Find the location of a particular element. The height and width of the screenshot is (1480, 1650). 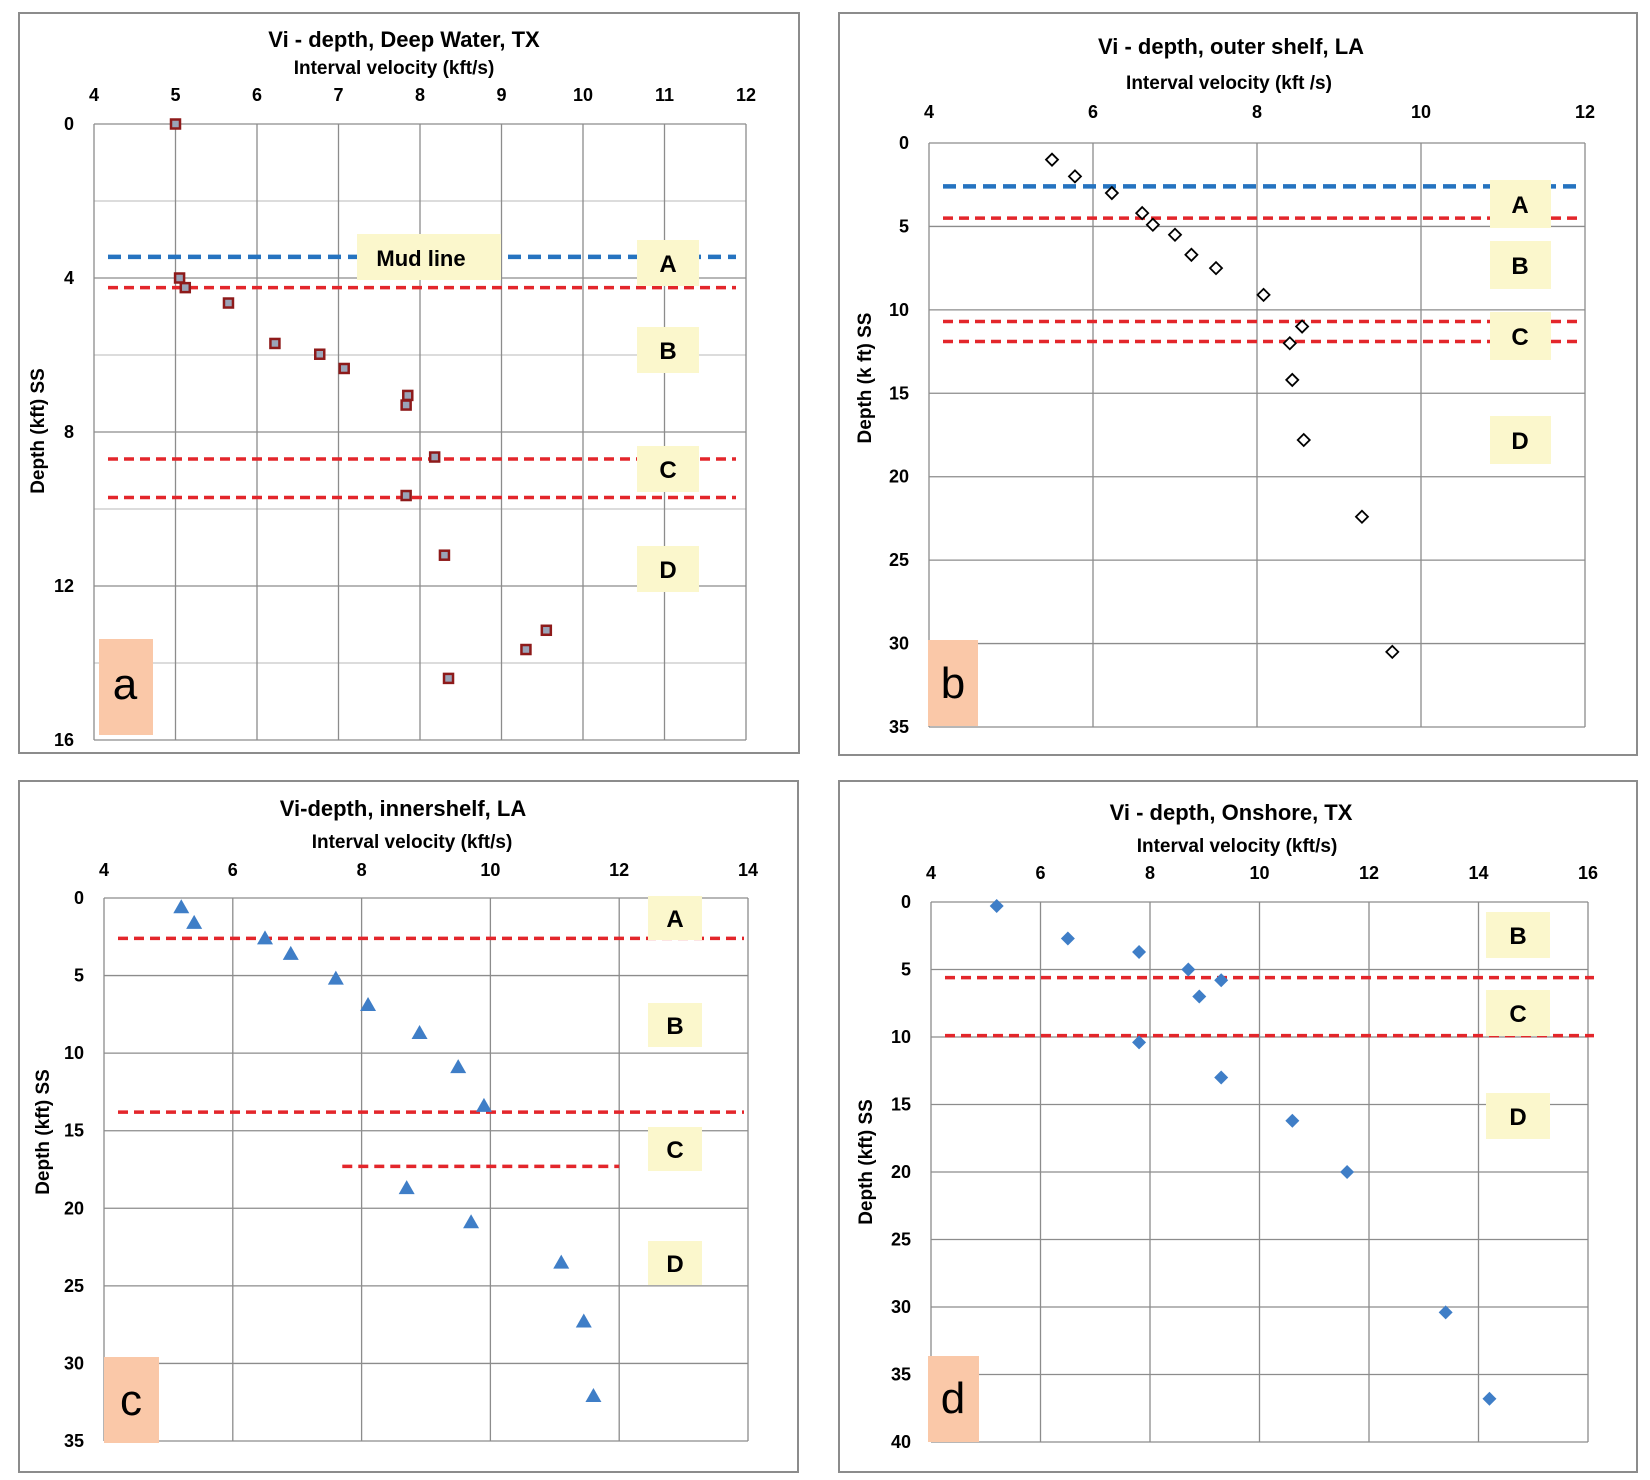

x-tick-labels: 4 6 8 10 12 14 16 is located at coordinates (1262, 873).